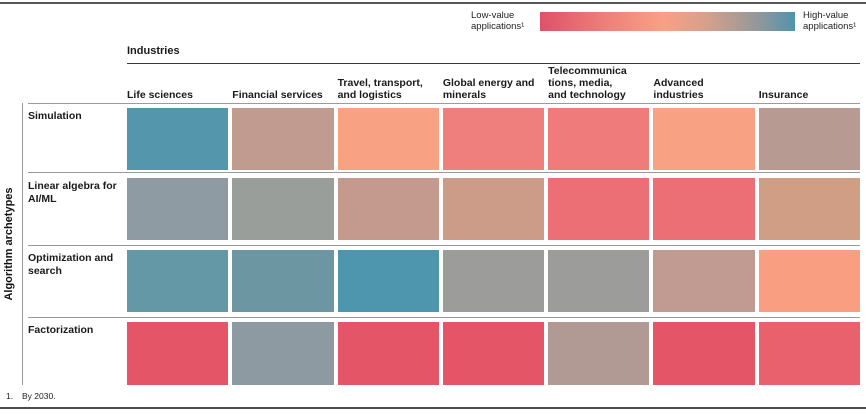 The image size is (866, 414). What do you see at coordinates (498, 21) in the screenshot?
I see `legend-low-label: Low-value applications¹` at bounding box center [498, 21].